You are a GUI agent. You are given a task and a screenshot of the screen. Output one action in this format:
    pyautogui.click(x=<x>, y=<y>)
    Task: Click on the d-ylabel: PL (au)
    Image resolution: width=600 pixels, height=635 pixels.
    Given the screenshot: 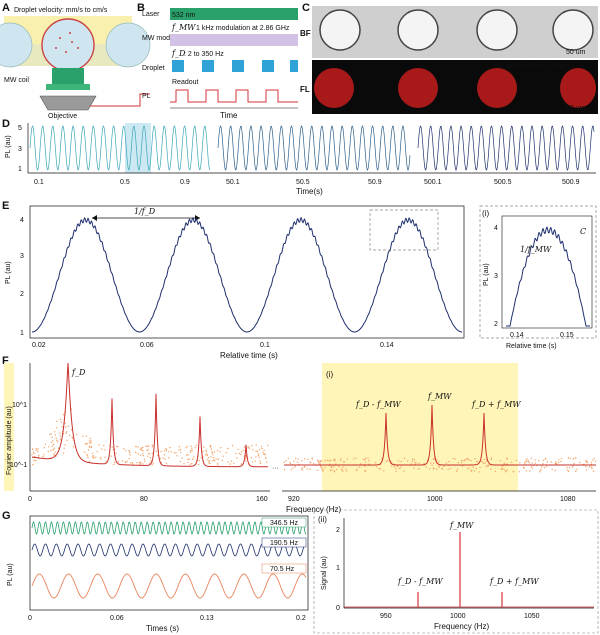 What is the action you would take?
    pyautogui.click(x=8, y=146)
    